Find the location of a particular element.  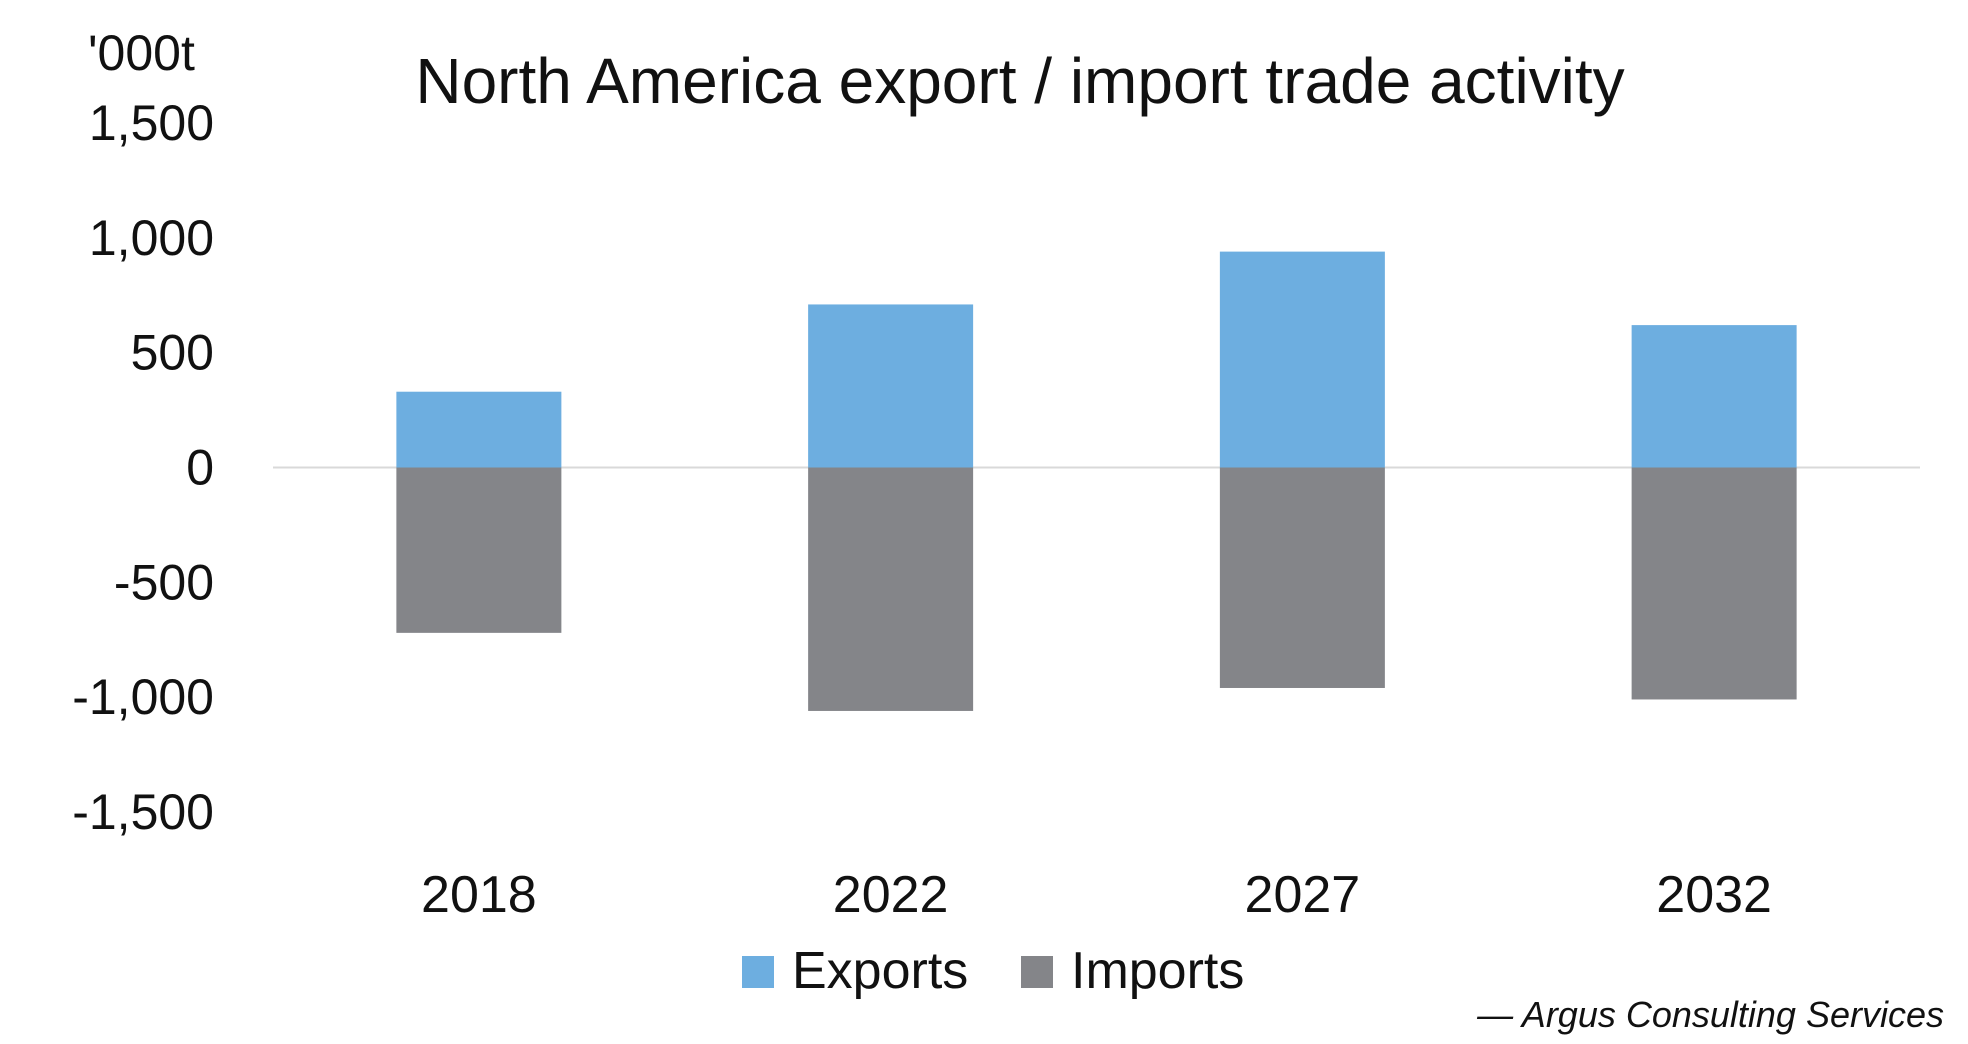

x-tick-label: 2018 is located at coordinates (479, 895).